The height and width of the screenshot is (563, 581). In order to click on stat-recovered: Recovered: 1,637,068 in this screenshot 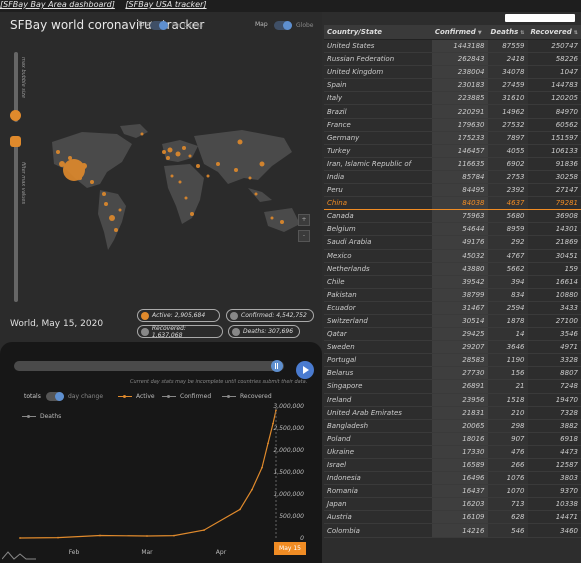, I will do `click(180, 332)`.